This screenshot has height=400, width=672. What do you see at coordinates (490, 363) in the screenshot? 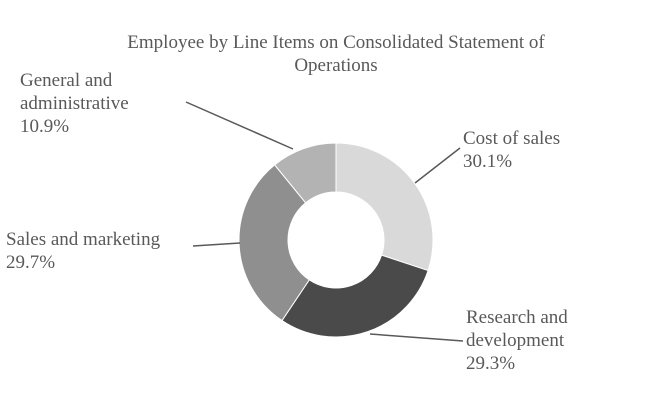
I see `data-label-value: 29.3%` at bounding box center [490, 363].